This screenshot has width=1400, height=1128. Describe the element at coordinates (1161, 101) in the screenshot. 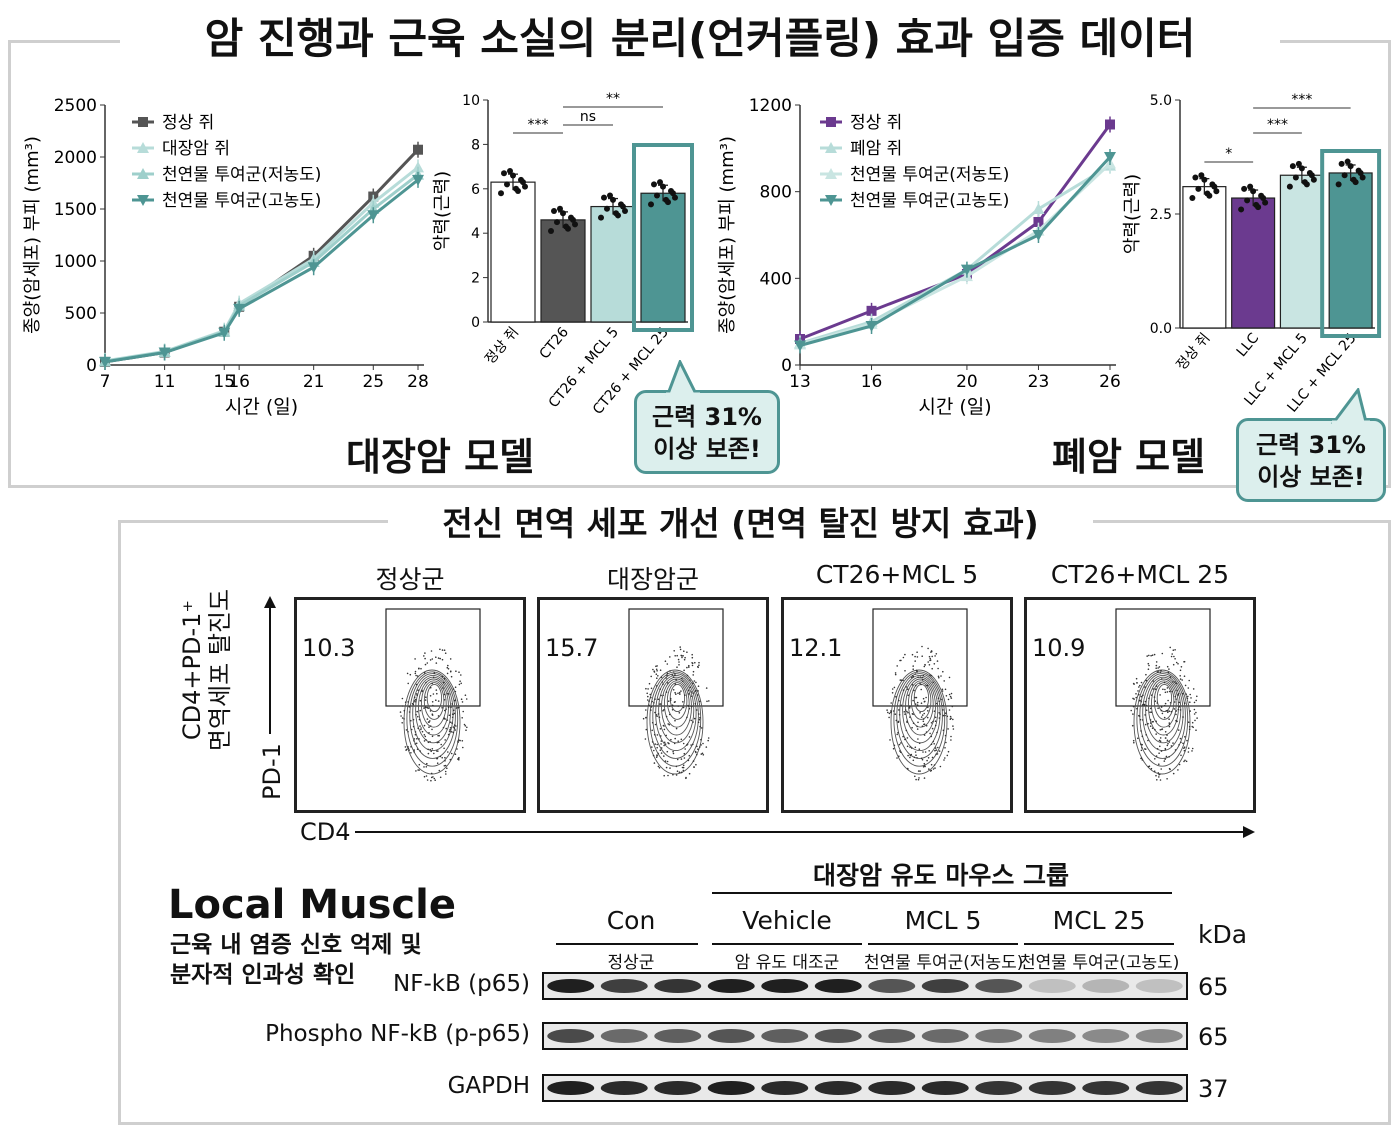

I see `y-tick-label: 5.0` at that location.